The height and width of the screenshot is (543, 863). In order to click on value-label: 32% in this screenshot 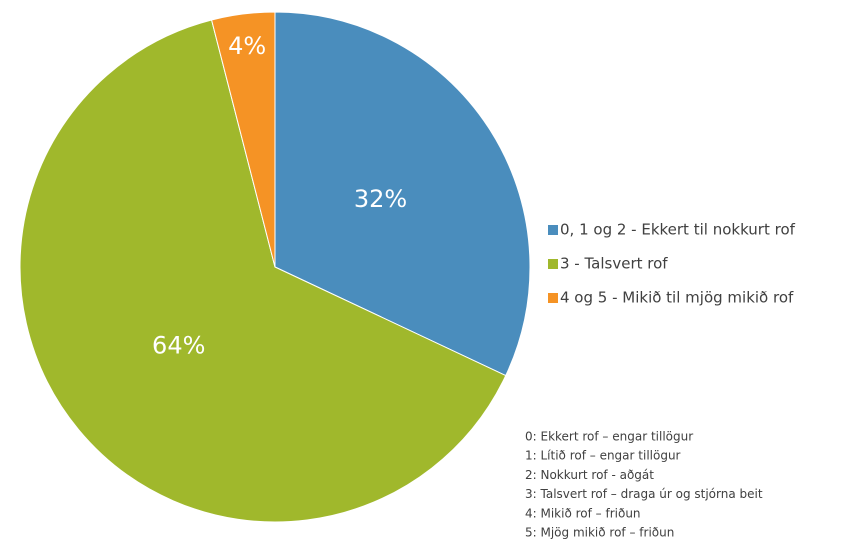, I will do `click(380, 199)`.